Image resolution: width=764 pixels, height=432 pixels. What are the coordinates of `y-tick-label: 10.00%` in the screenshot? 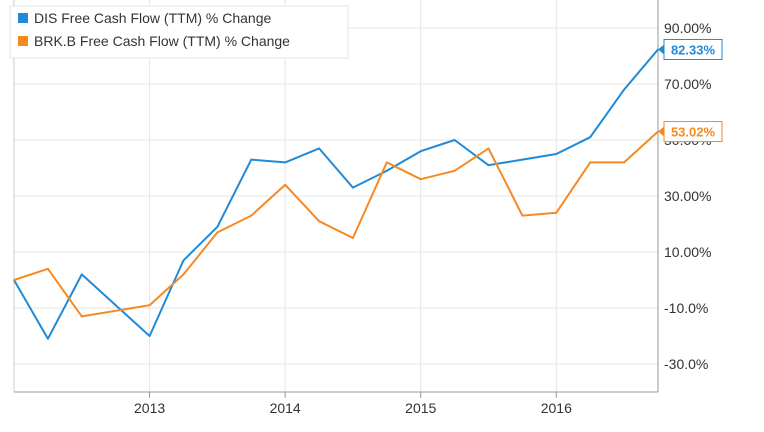 It's located at (687, 252).